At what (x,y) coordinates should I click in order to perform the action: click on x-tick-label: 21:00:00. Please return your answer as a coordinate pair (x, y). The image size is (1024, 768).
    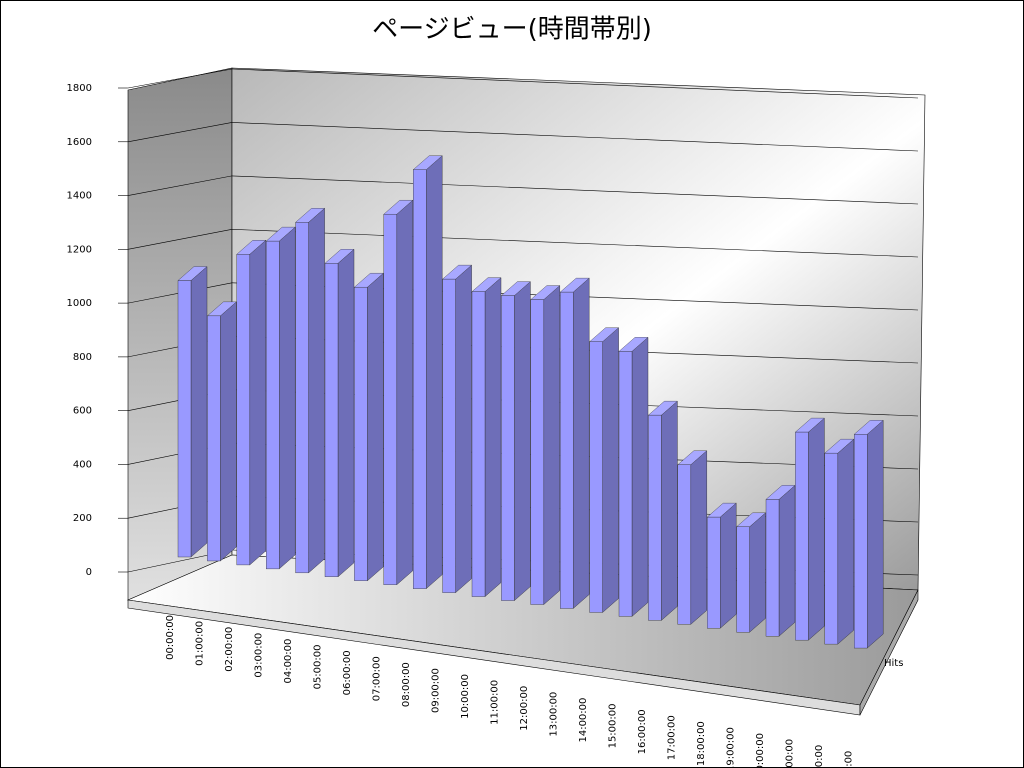
    Looking at the image, I should click on (790, 753).